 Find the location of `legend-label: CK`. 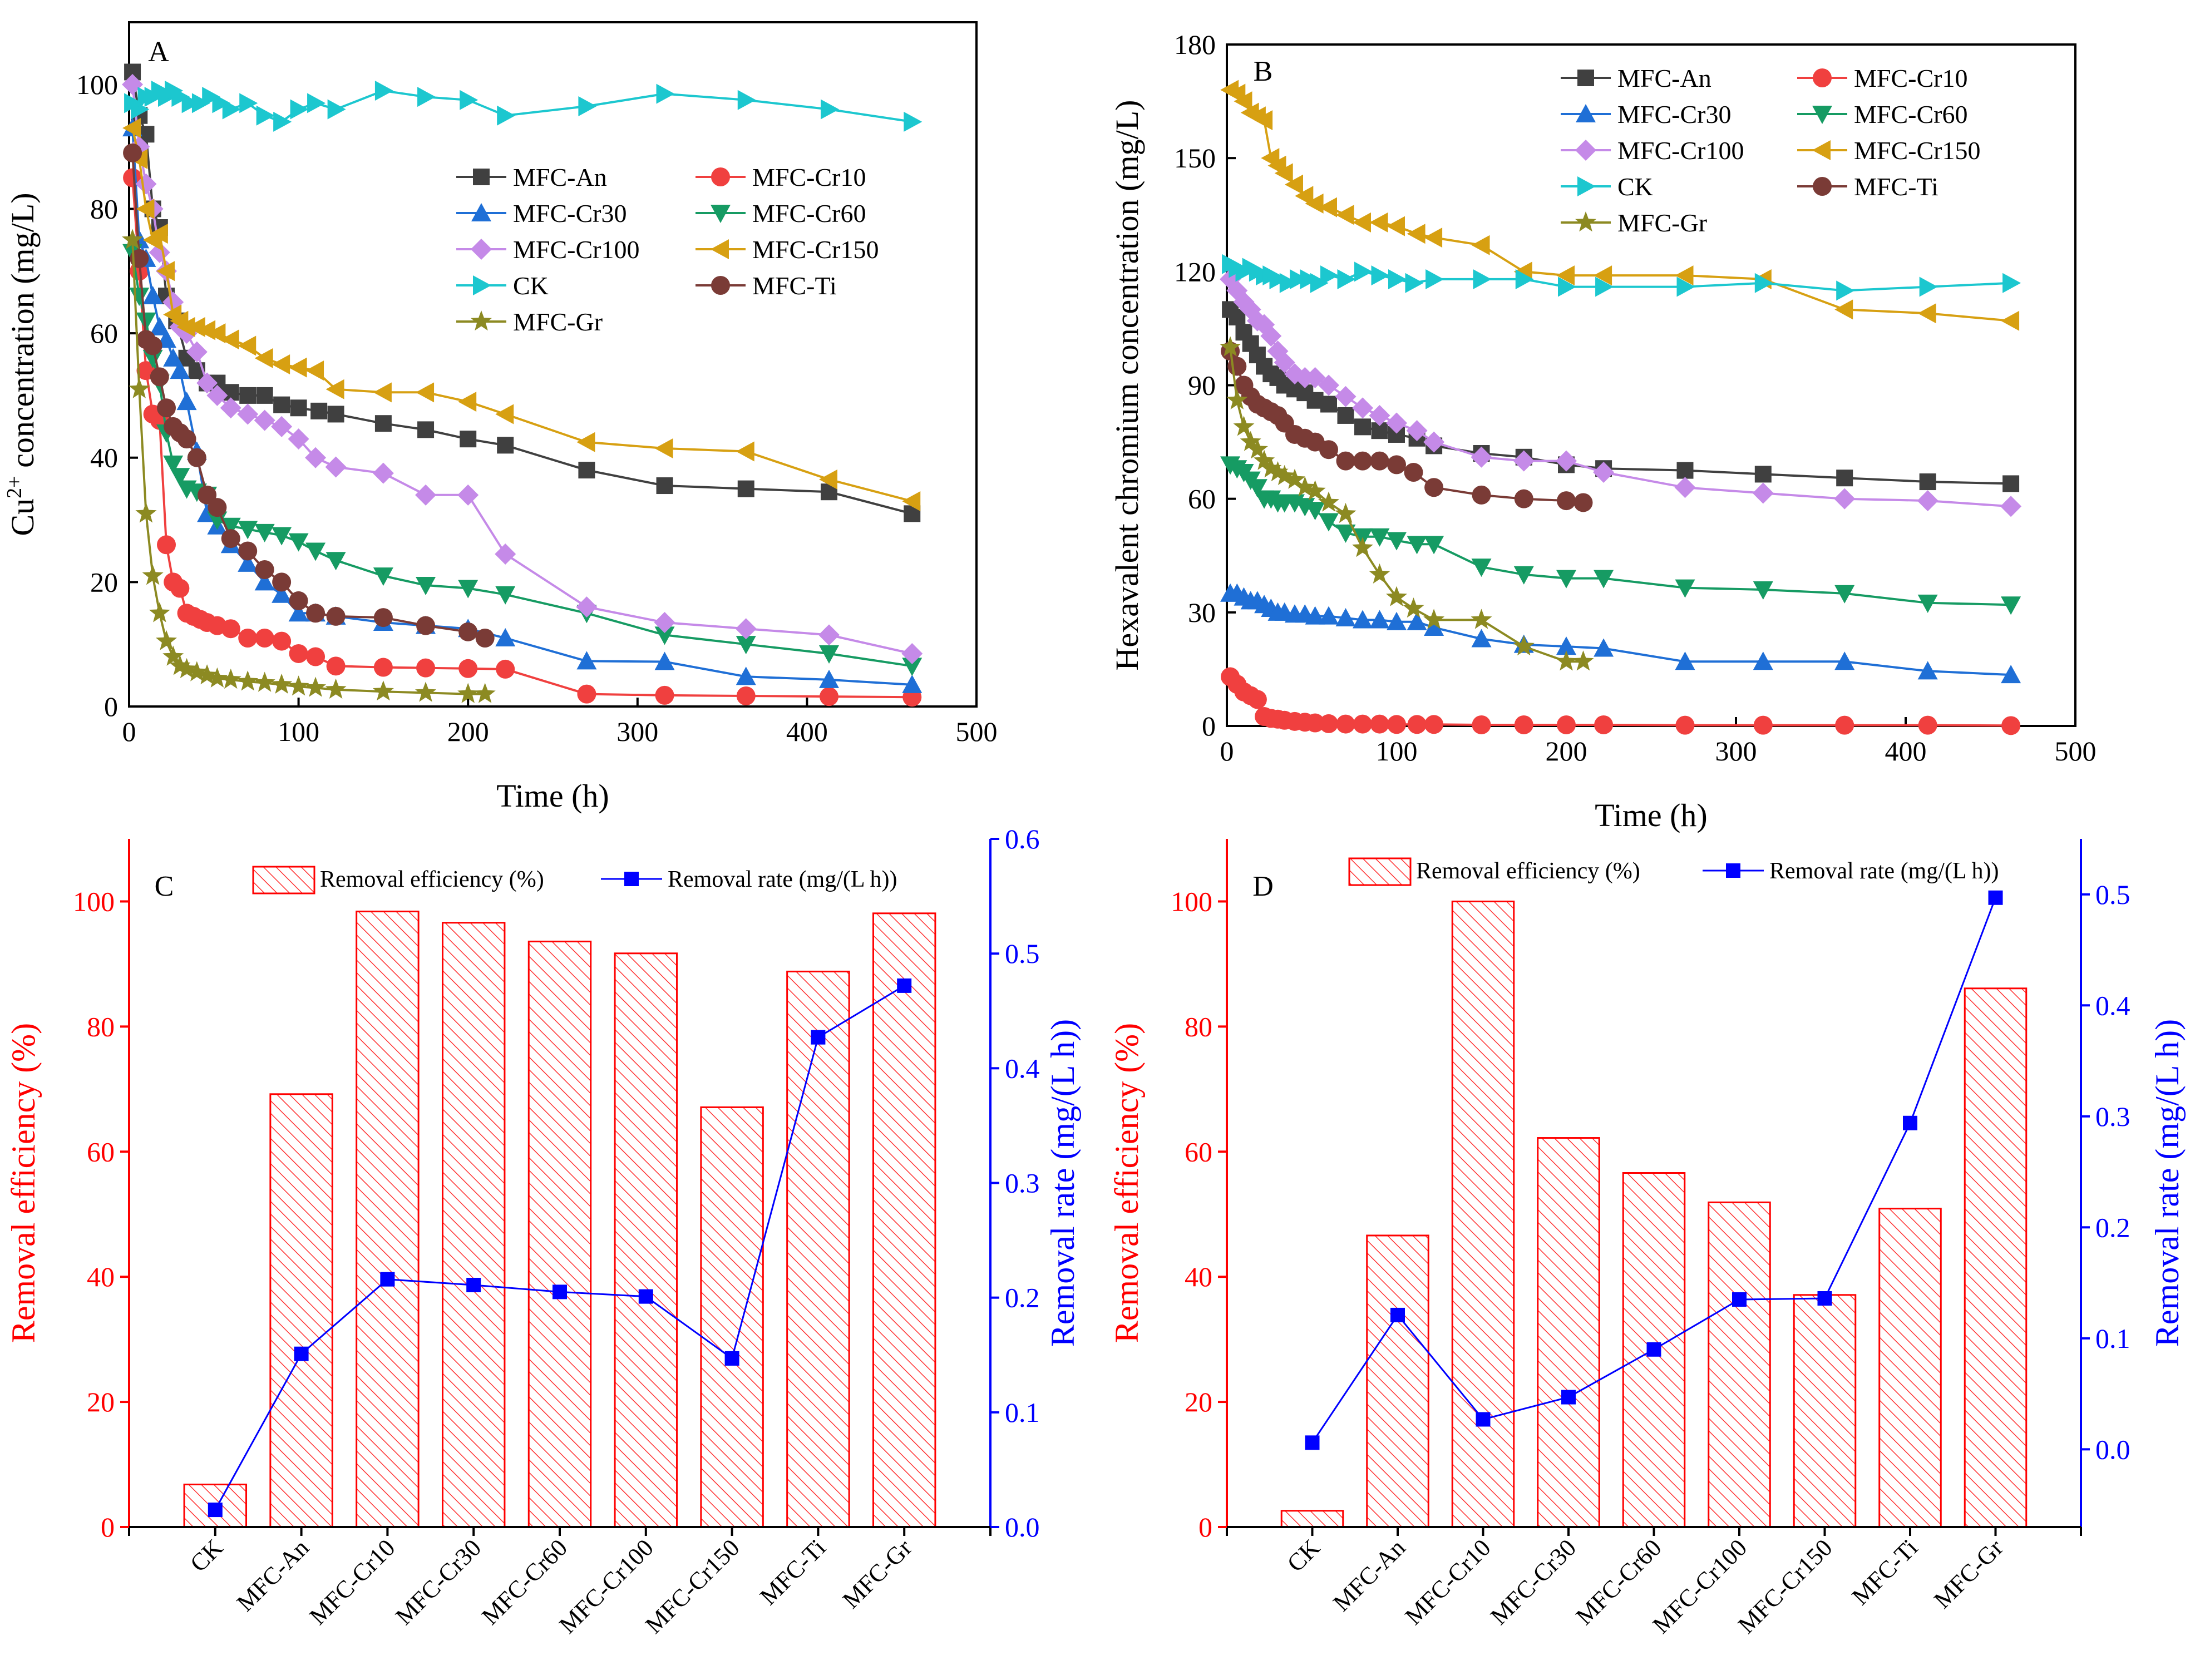

legend-label: CK is located at coordinates (531, 285).